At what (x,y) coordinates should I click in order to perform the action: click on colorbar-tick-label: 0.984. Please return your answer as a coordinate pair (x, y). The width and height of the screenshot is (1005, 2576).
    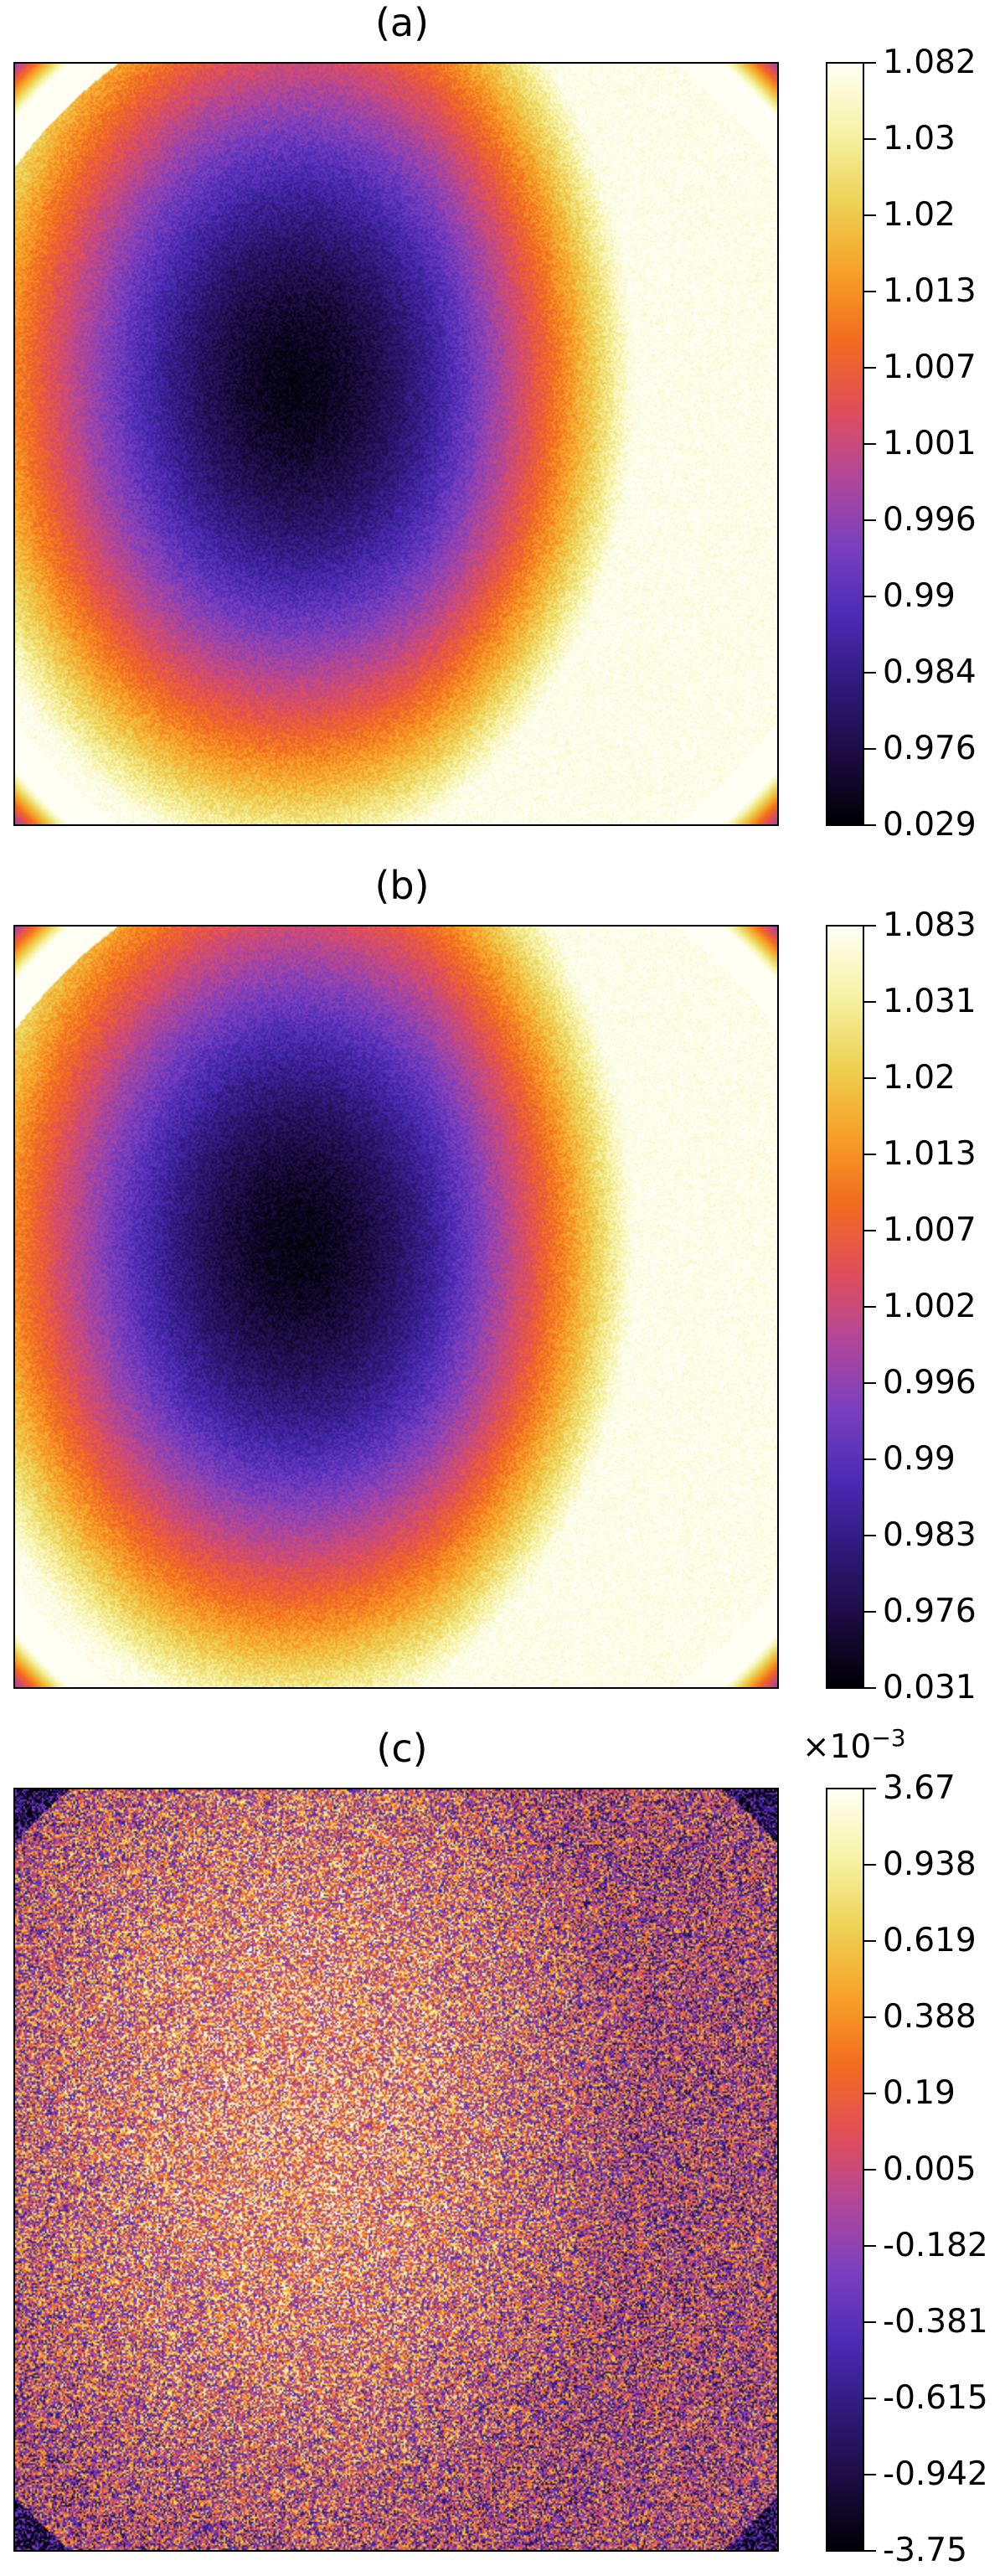
    Looking at the image, I should click on (930, 672).